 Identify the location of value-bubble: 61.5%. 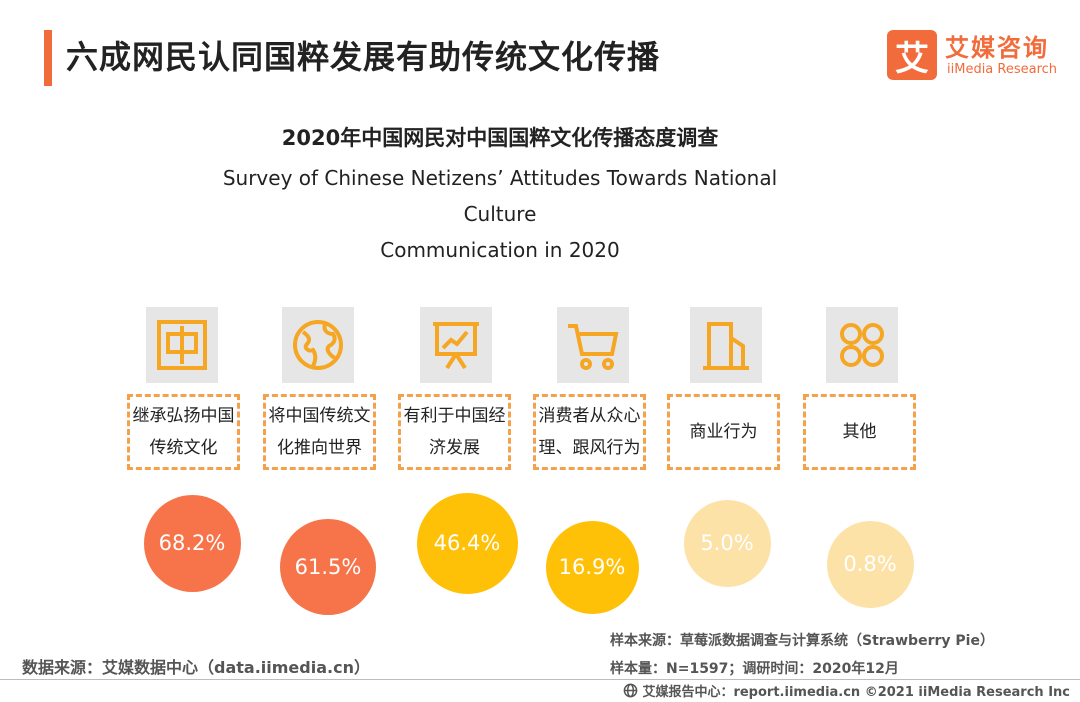
(328, 567).